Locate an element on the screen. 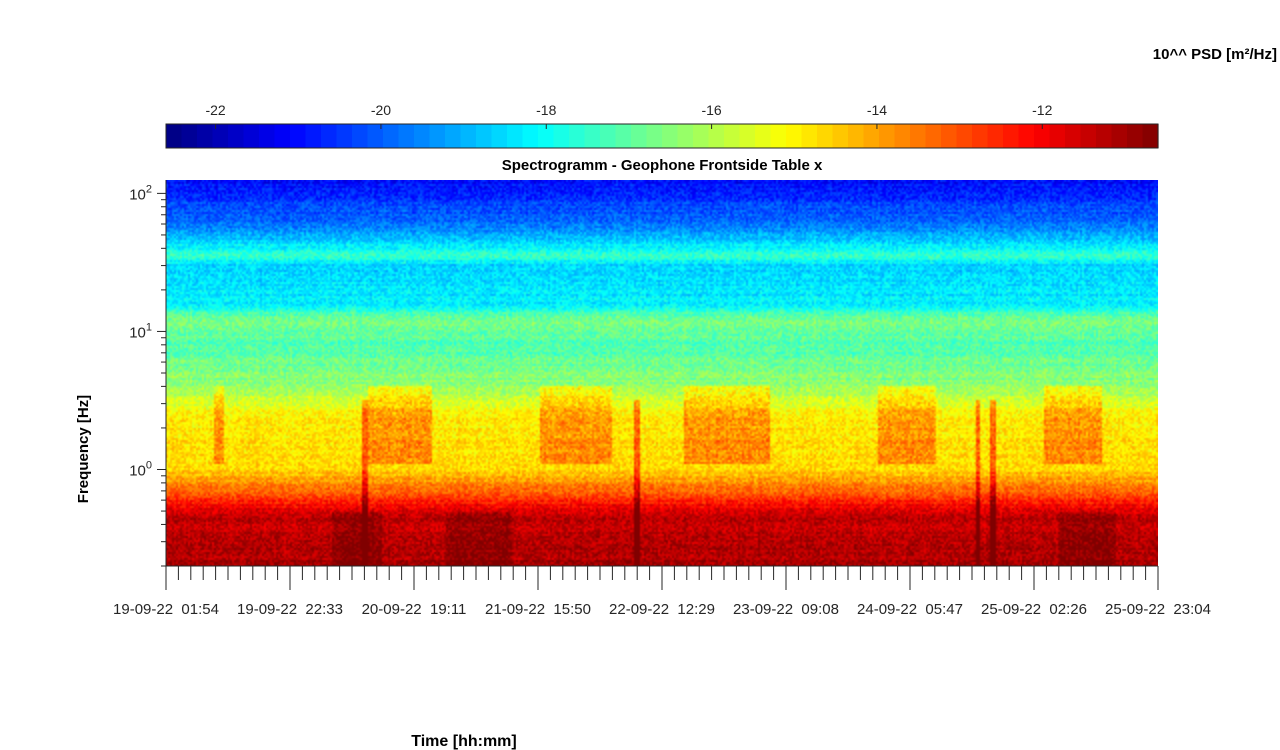  colorbar-tick-label: -16 is located at coordinates (711, 110).